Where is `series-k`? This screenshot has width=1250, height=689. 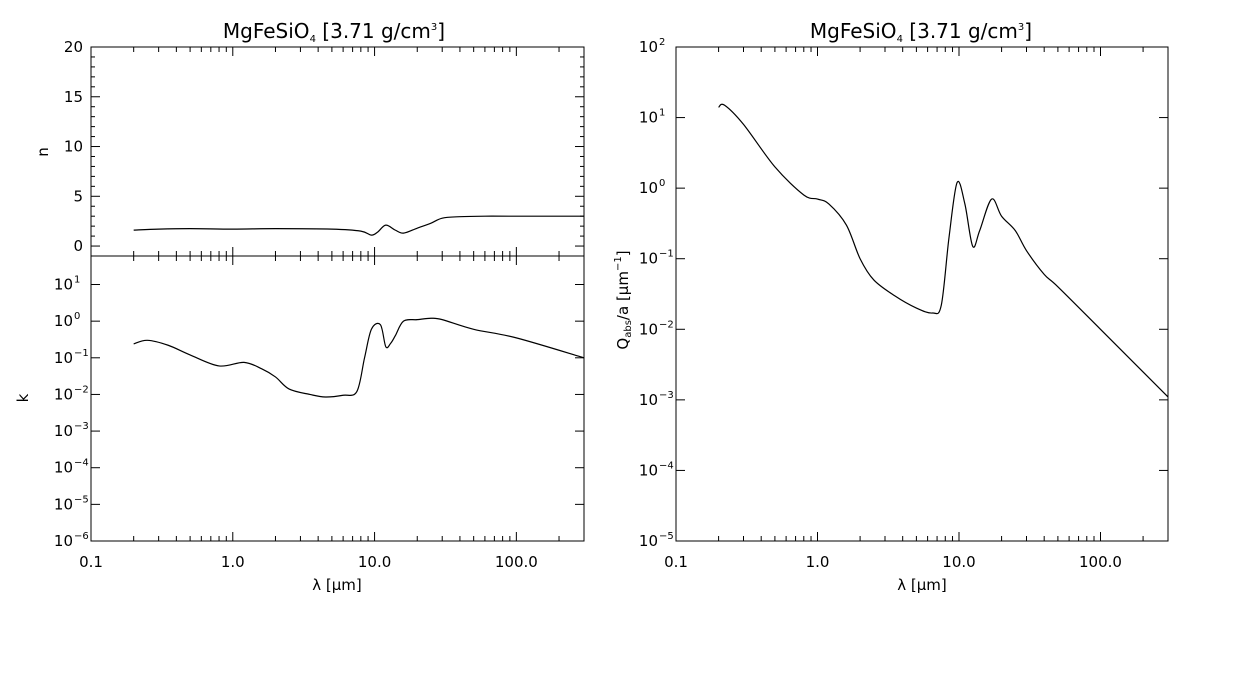 series-k is located at coordinates (359, 357).